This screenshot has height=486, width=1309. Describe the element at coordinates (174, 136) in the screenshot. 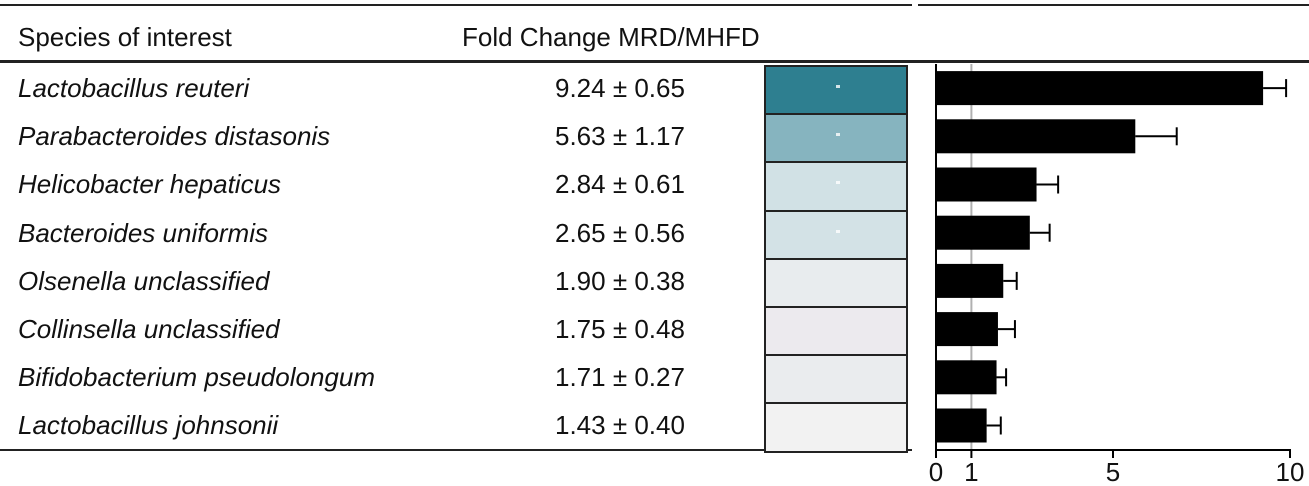

I see `species-name: Parabacteroides distasonis` at that location.